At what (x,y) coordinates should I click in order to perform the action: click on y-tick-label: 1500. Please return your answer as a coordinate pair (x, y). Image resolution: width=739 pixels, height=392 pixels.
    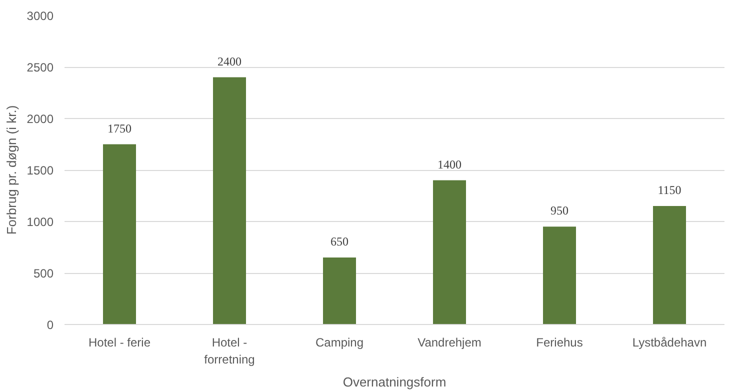
    Looking at the image, I should click on (40, 171).